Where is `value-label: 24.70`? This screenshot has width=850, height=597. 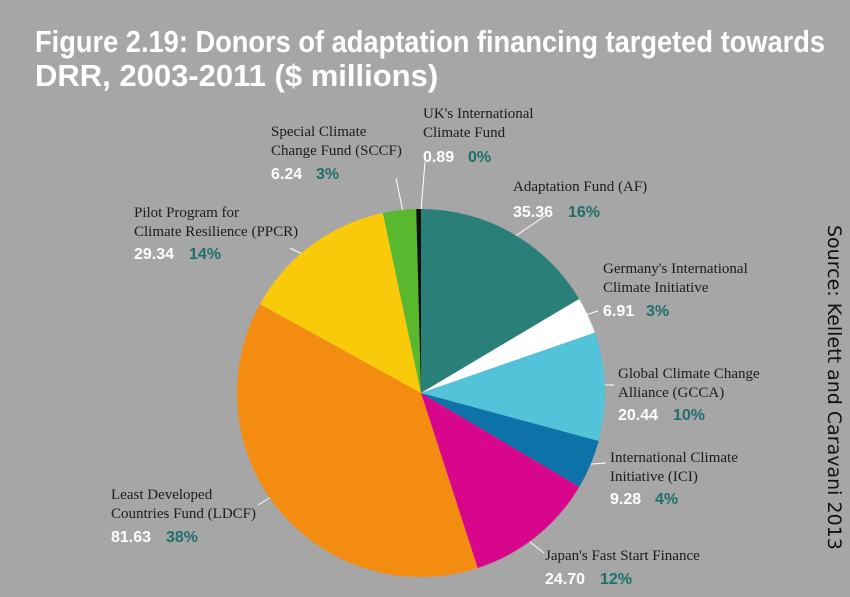
value-label: 24.70 is located at coordinates (565, 579).